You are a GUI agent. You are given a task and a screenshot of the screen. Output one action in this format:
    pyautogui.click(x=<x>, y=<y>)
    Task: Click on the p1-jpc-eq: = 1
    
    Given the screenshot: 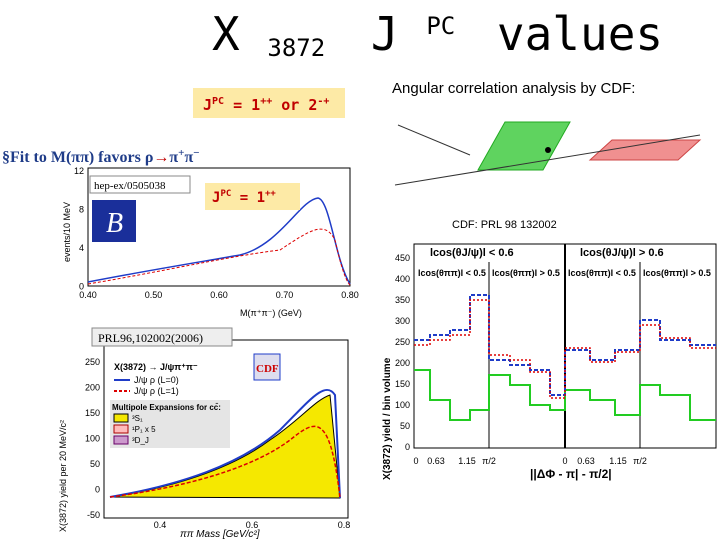 What is the action you would take?
    pyautogui.click(x=248, y=198)
    